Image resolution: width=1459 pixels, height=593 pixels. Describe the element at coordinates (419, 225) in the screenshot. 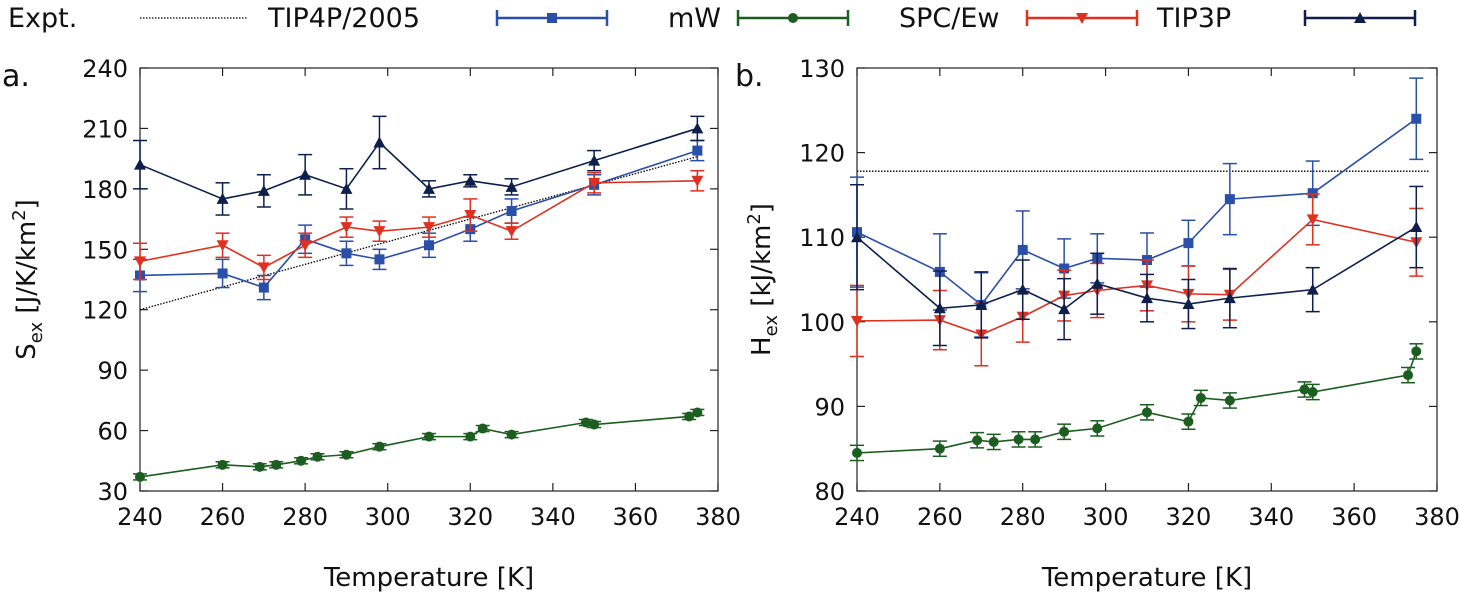

I see `series-spc-ew` at that location.